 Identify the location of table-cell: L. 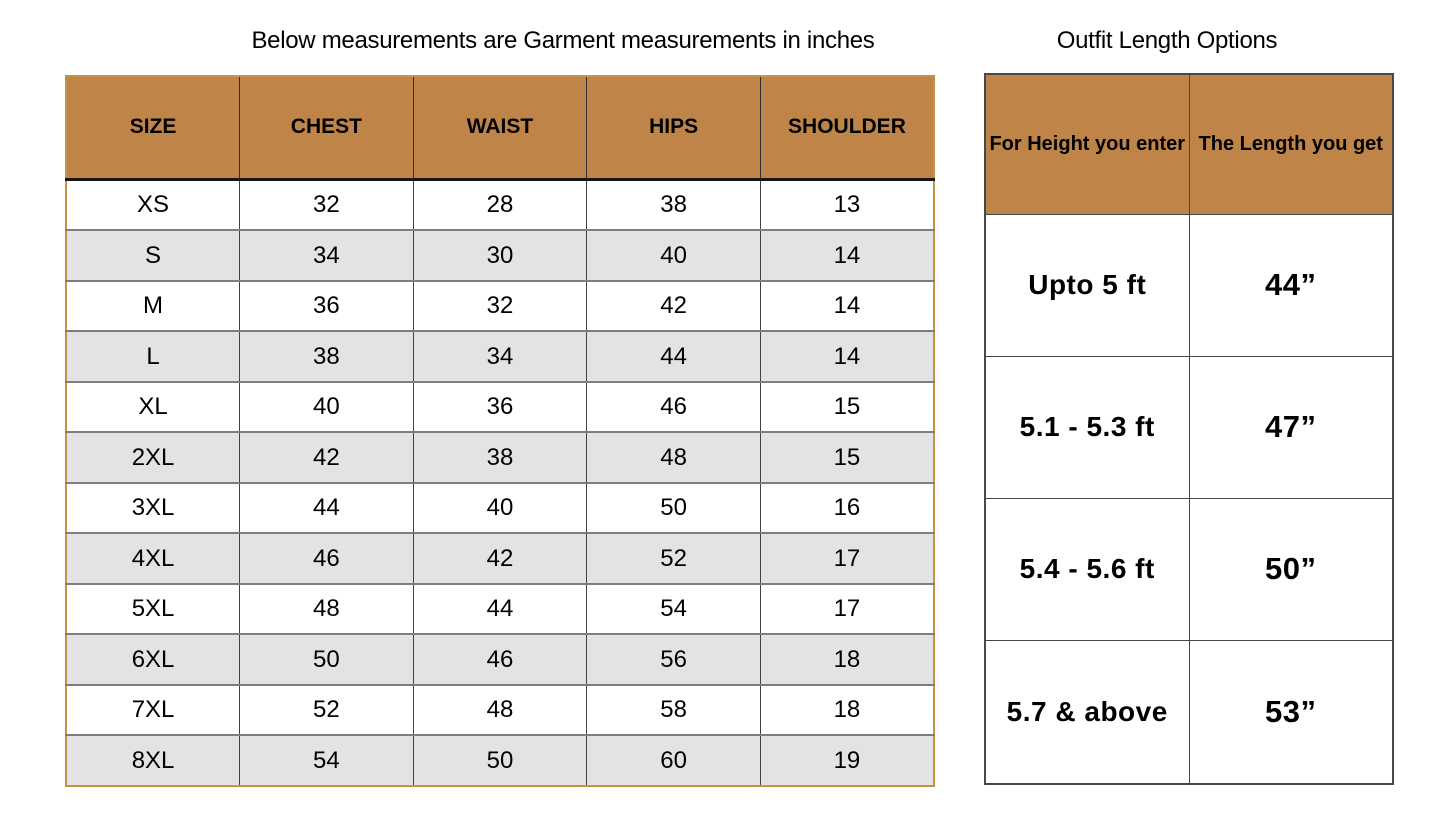
(153, 356).